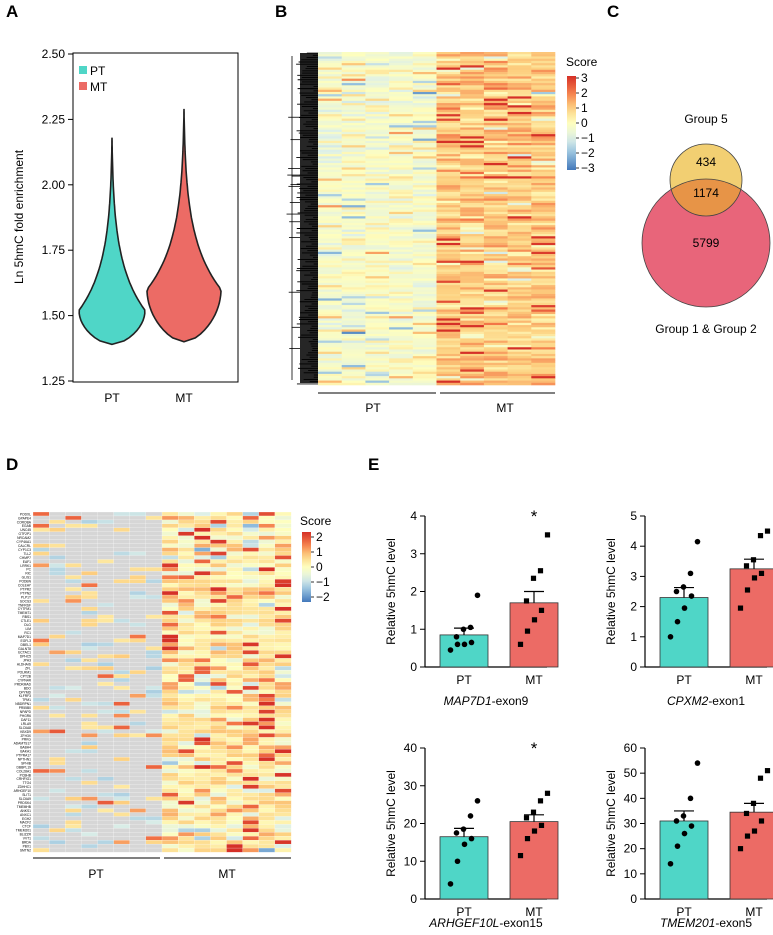 The image size is (773, 935). I want to click on panel-b-colorbar, so click(571, 123).